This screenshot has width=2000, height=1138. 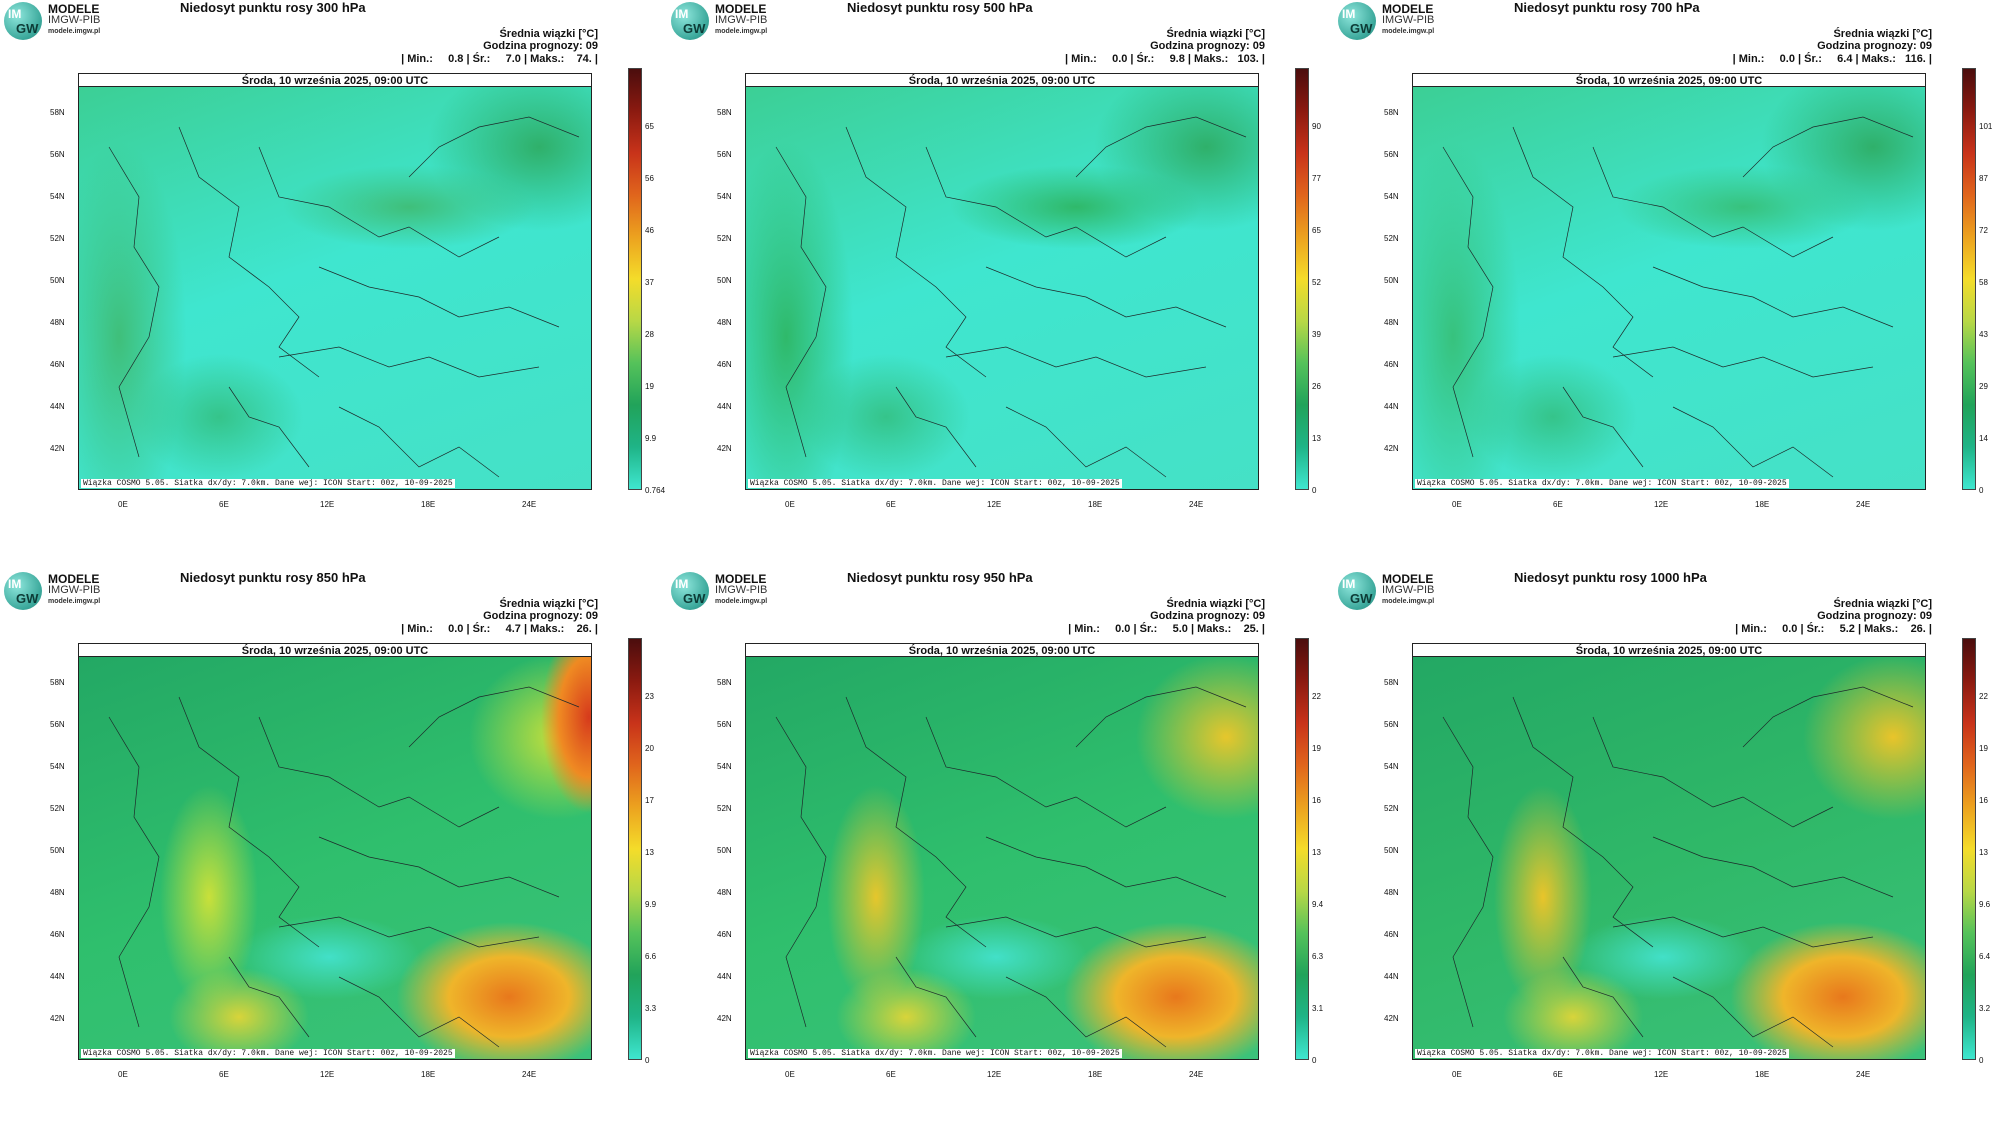 I want to click on latitude-label: 58N, so click(x=57, y=682).